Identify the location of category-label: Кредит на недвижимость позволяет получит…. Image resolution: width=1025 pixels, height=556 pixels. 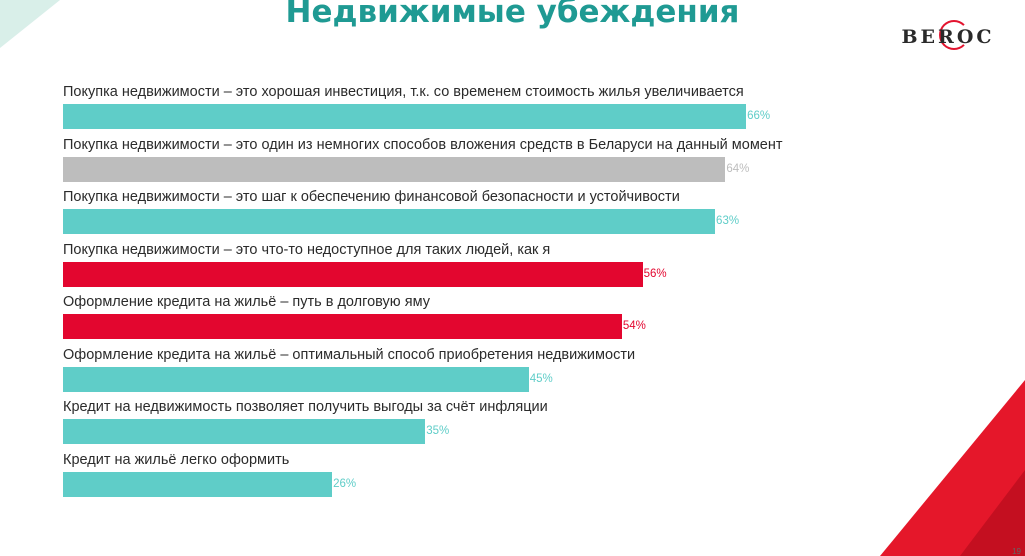
(305, 407).